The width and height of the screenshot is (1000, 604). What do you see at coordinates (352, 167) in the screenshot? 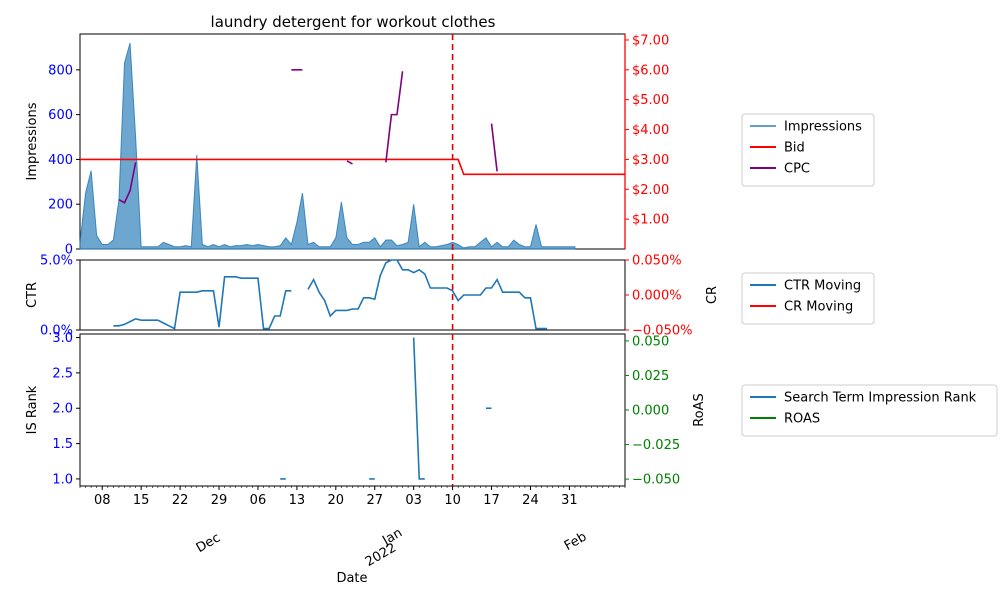
I see `bid-line` at bounding box center [352, 167].